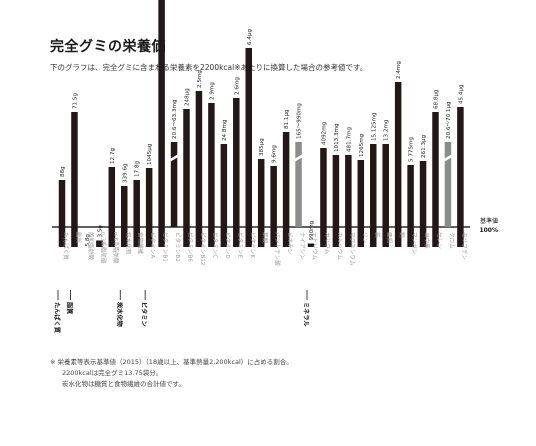 The width and height of the screenshot is (536, 446). What do you see at coordinates (427, 240) in the screenshot?
I see `category-label-29: ヨウ素` at bounding box center [427, 240].